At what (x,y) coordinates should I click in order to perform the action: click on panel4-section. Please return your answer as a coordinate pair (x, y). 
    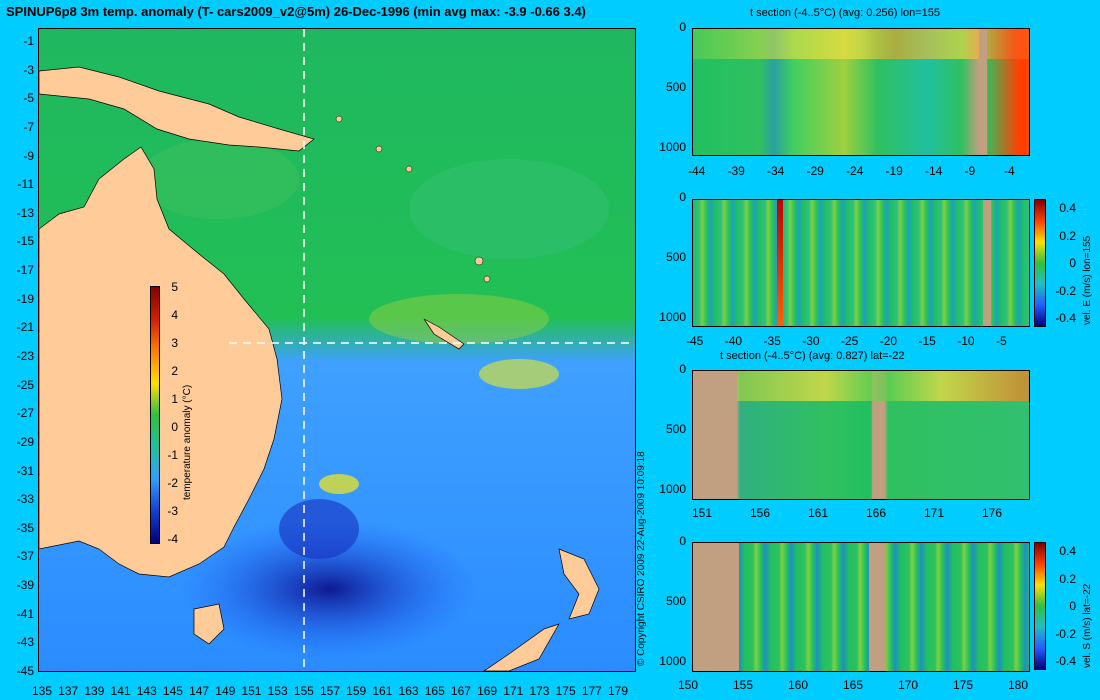
    Looking at the image, I should click on (861, 607).